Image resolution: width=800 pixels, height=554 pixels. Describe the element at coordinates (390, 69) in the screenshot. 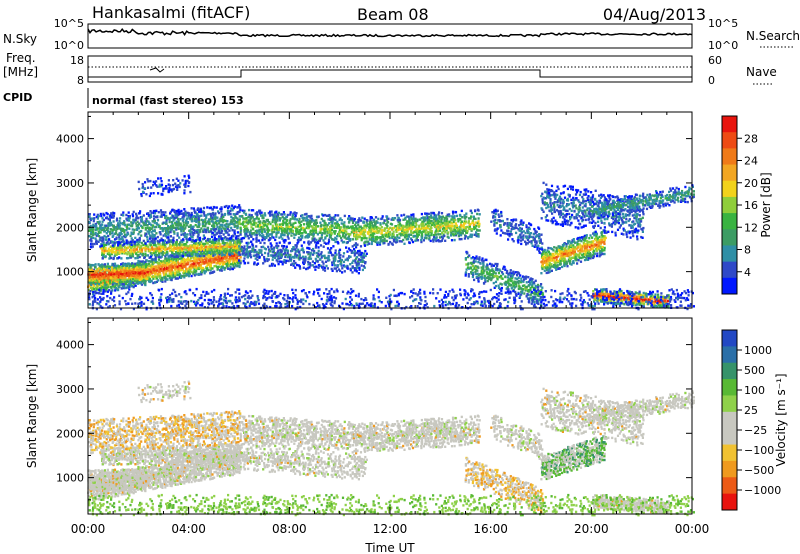

I see `frequency-panel-frame` at that location.